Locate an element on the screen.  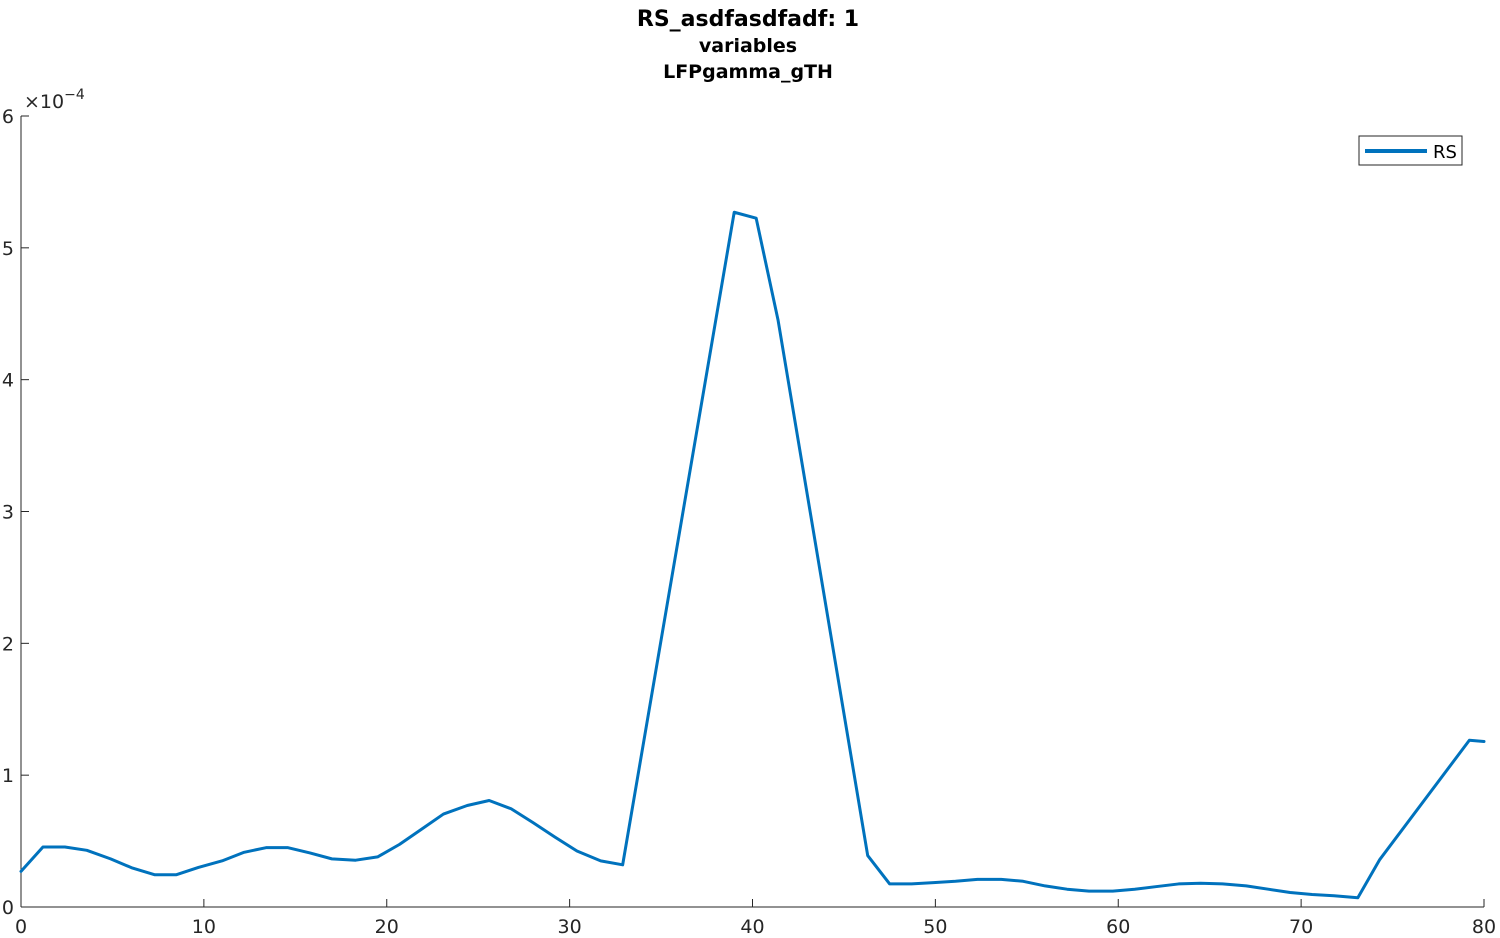
x-ticks: 0 10 20 30 40 50 60 70 80 is located at coordinates (755, 918).